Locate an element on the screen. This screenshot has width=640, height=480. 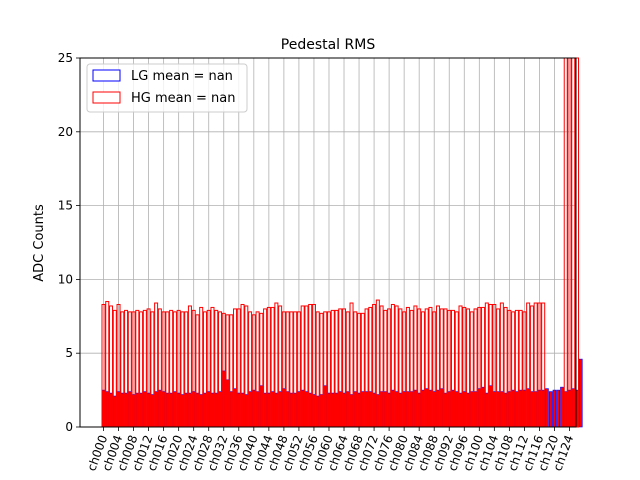
chart-title: Pedestal RMS is located at coordinates (328, 45).